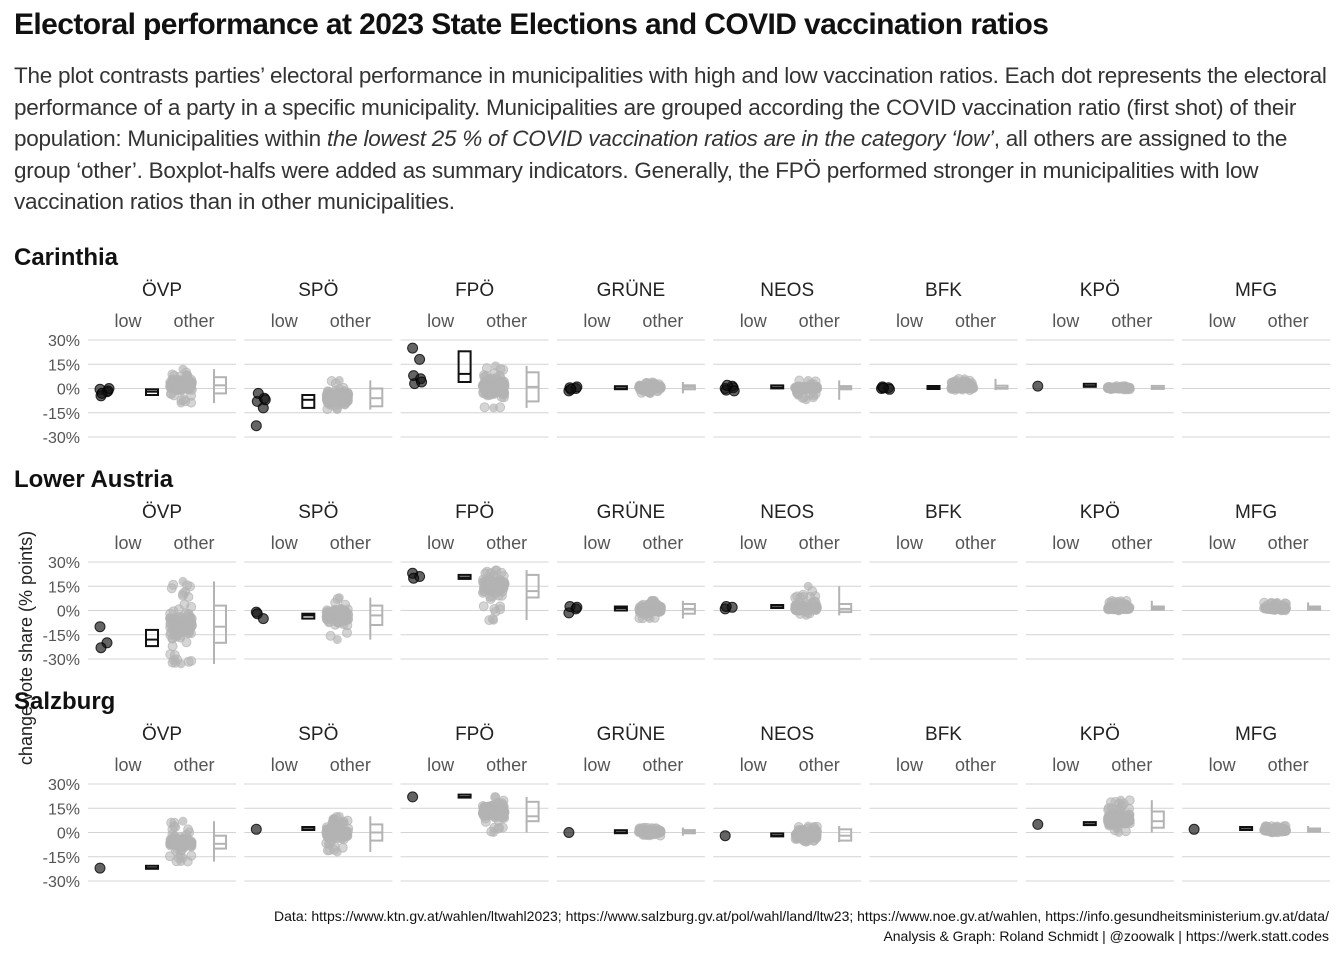  I want to click on state-title: Salzburg, so click(64, 701).